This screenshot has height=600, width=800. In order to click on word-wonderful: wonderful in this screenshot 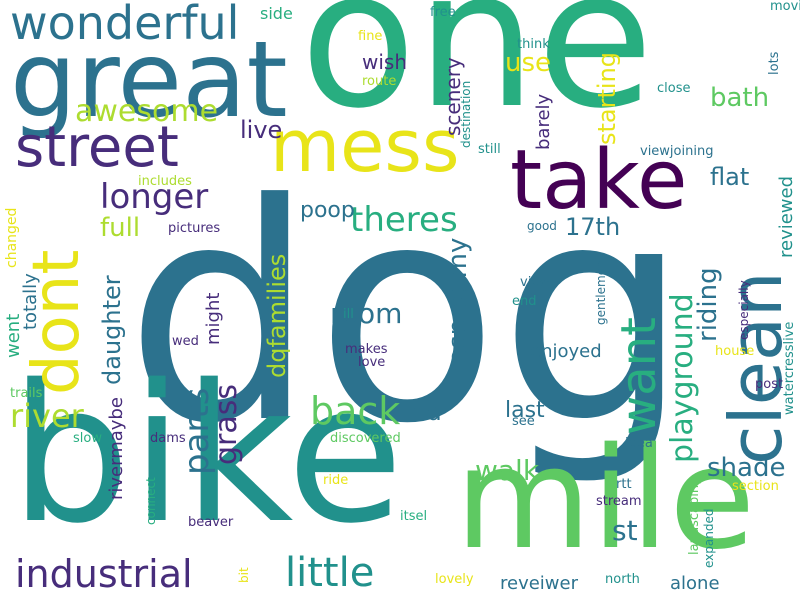, I will do `click(125, 25)`.